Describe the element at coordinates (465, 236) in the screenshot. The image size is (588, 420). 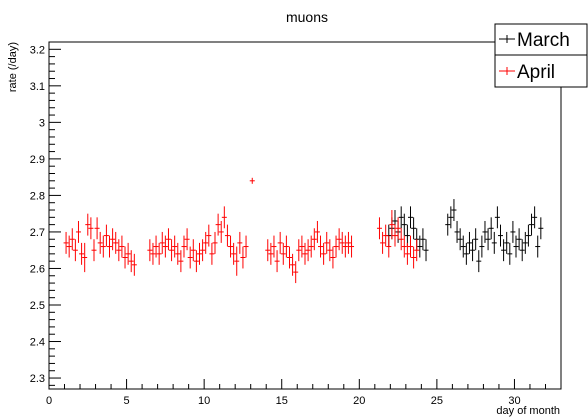
I see `series-march` at that location.